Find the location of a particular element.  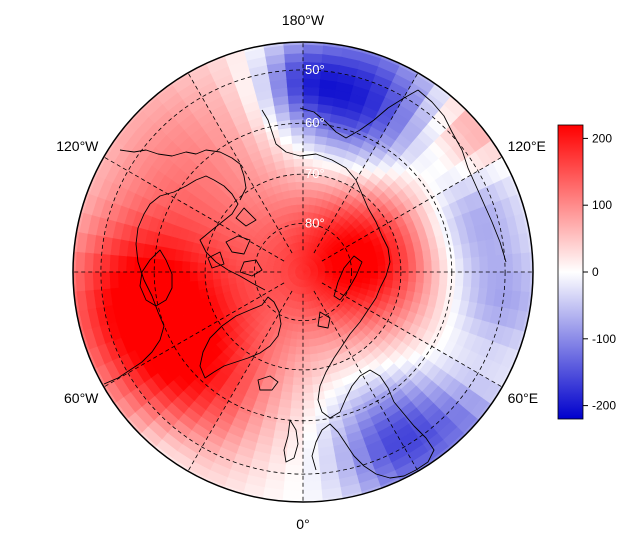

longitude-label: 60°W is located at coordinates (81, 398).